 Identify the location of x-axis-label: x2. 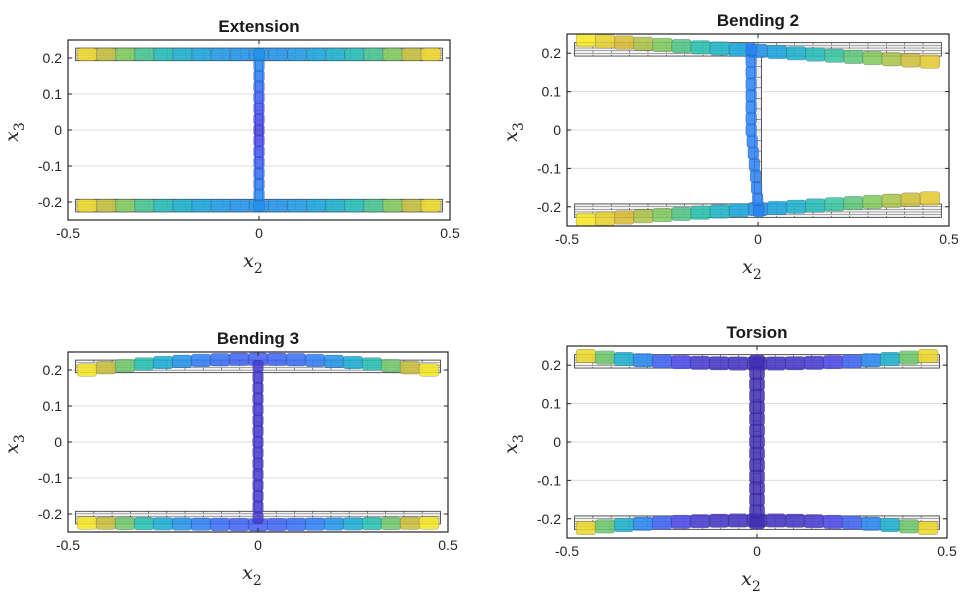
(751, 581).